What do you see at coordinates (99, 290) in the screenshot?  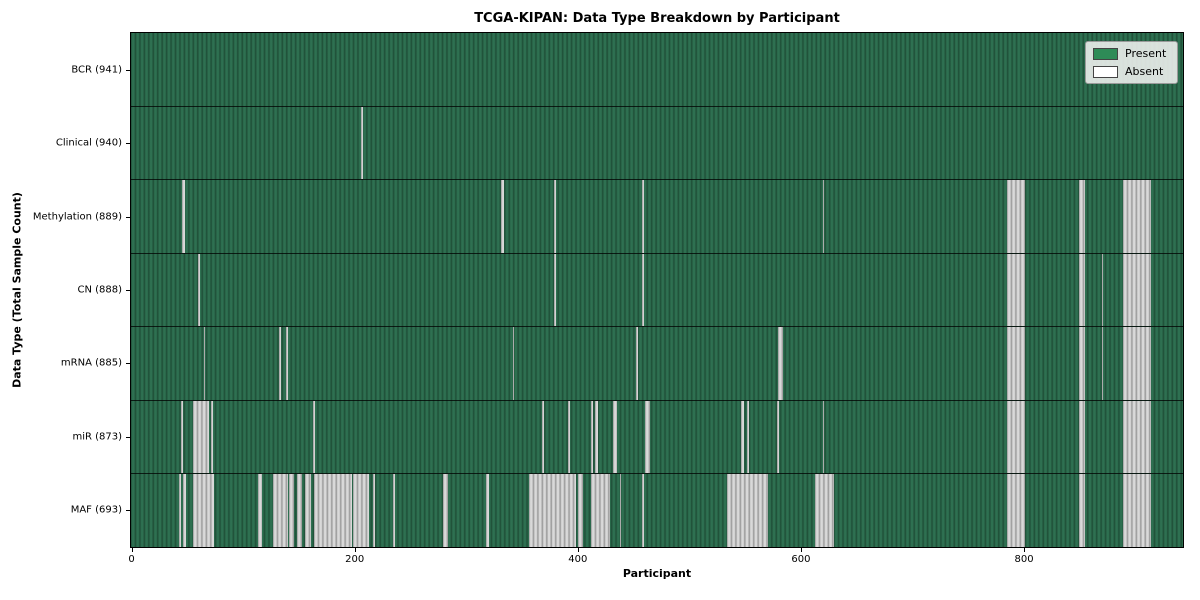 I see `y-tick-label-cn: CN (888)` at bounding box center [99, 290].